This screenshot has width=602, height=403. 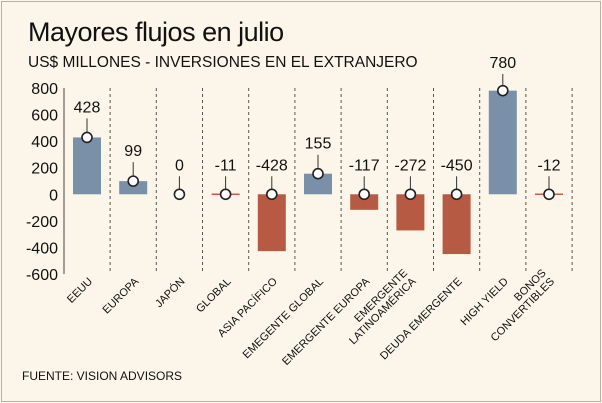 What do you see at coordinates (318, 144) in the screenshot?
I see `value-label: 155` at bounding box center [318, 144].